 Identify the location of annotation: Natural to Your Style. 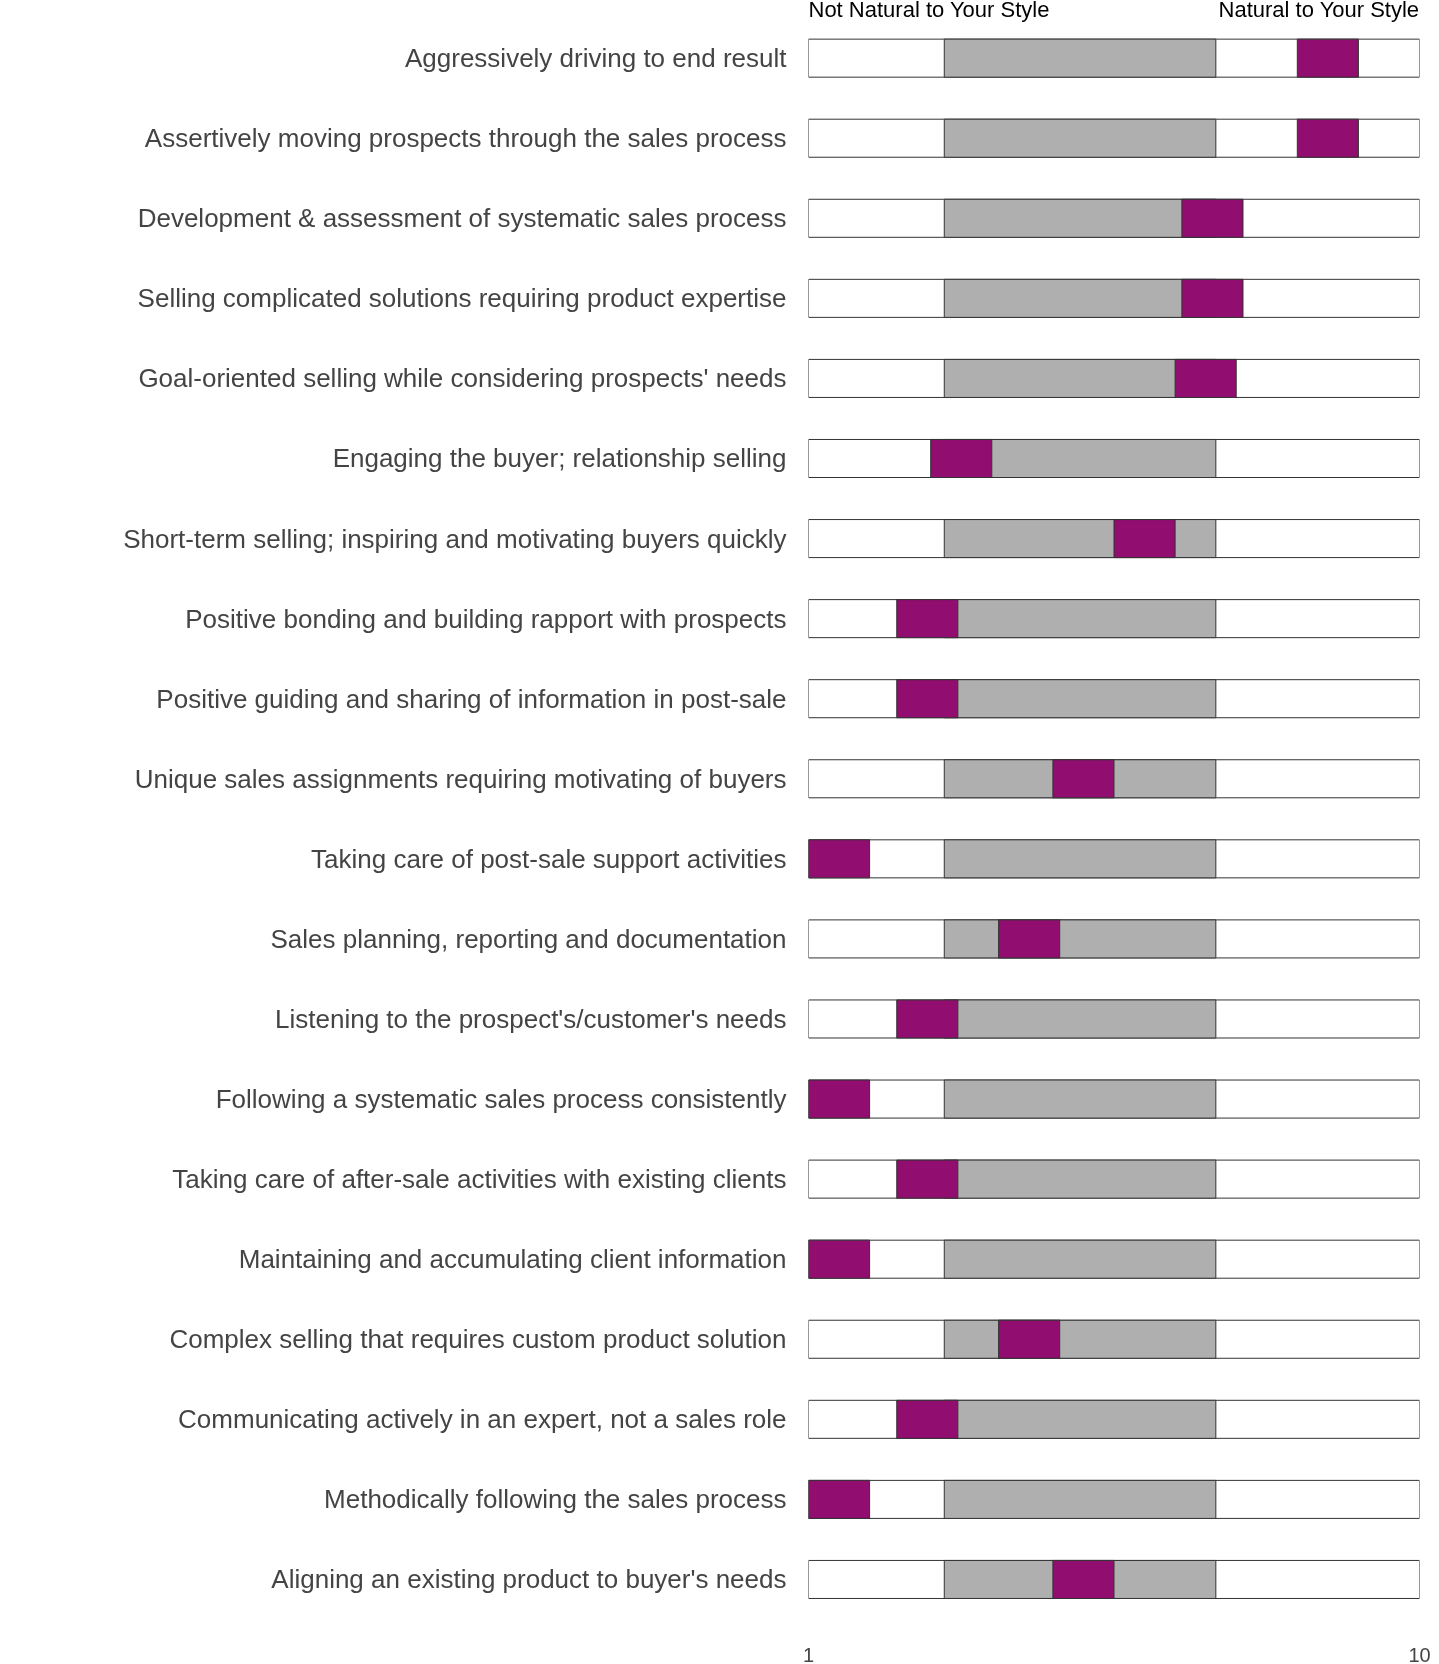
(1319, 11).